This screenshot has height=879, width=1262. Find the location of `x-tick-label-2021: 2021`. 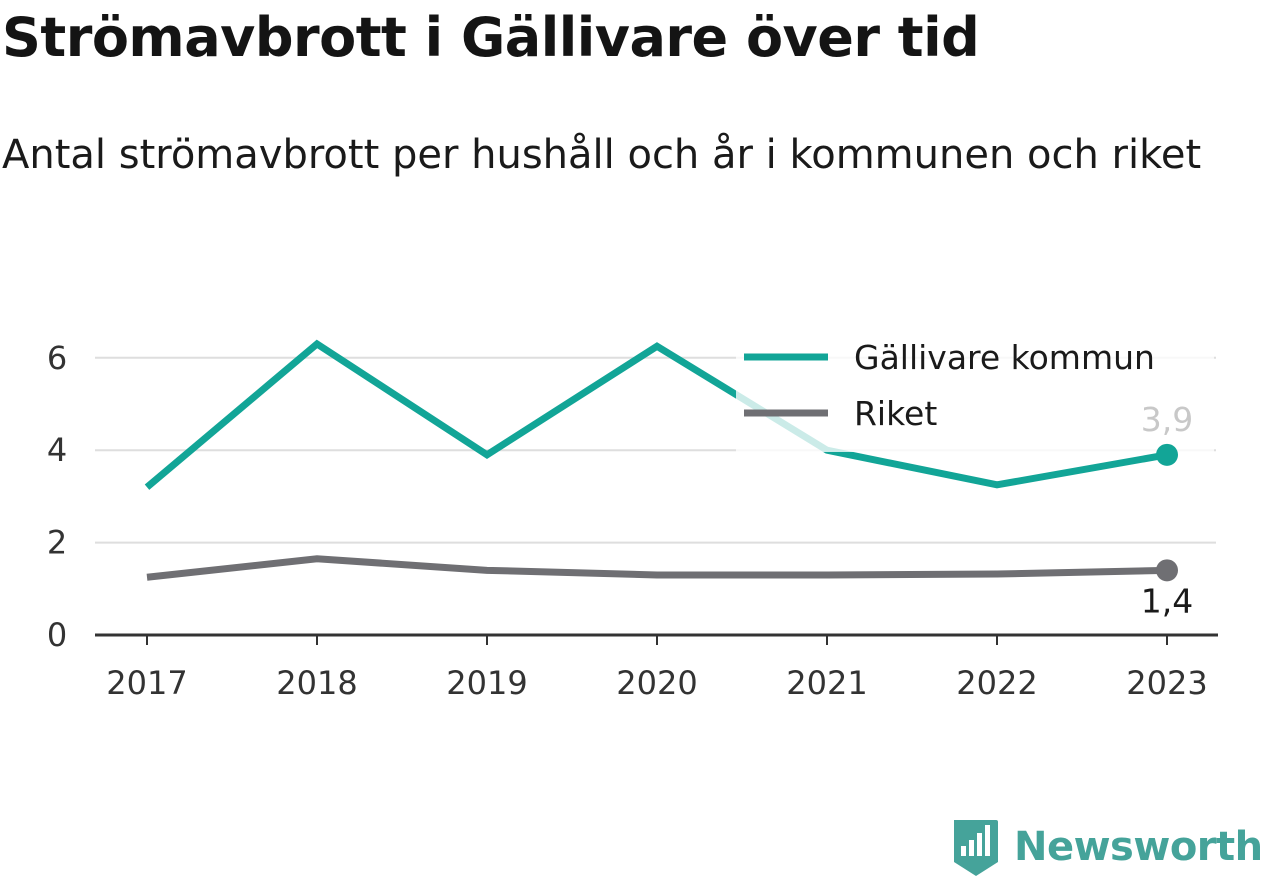

x-tick-label-2021: 2021 is located at coordinates (826, 683).